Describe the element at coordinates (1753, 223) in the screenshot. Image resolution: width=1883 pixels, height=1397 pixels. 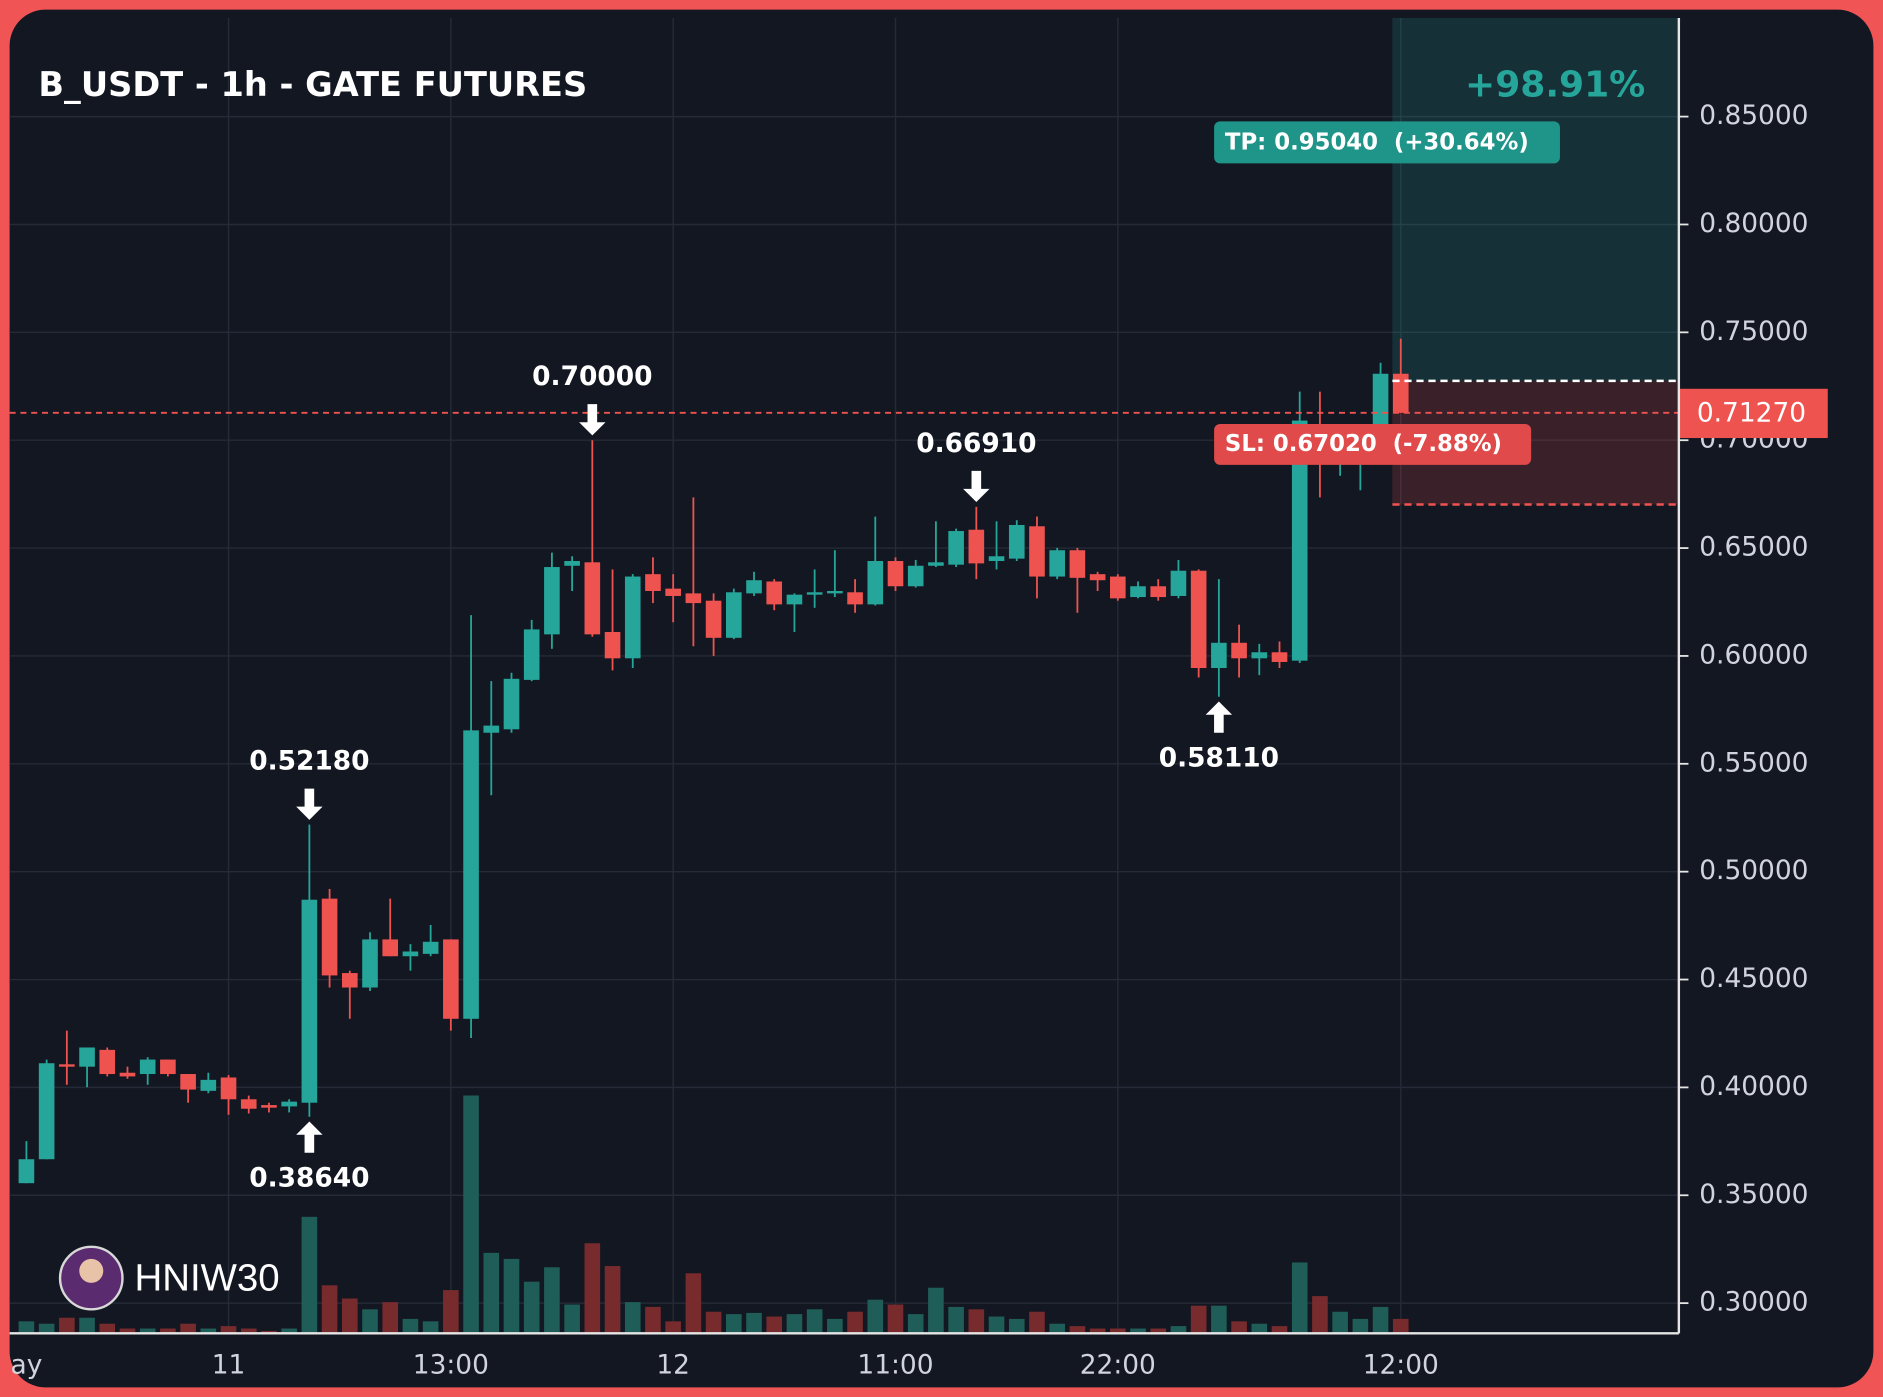
I see `y-tick-label: 0.80000` at that location.